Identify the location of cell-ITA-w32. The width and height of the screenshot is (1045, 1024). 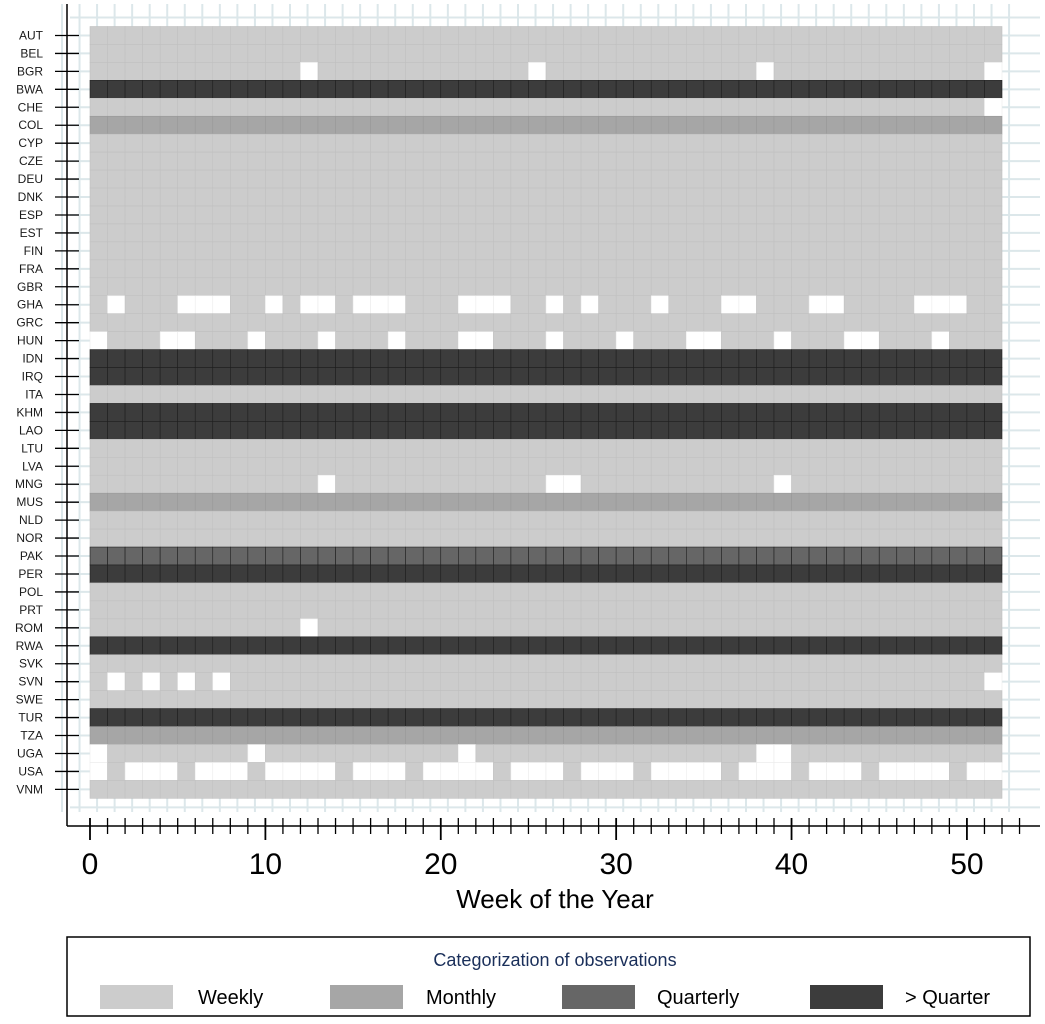
(642, 394).